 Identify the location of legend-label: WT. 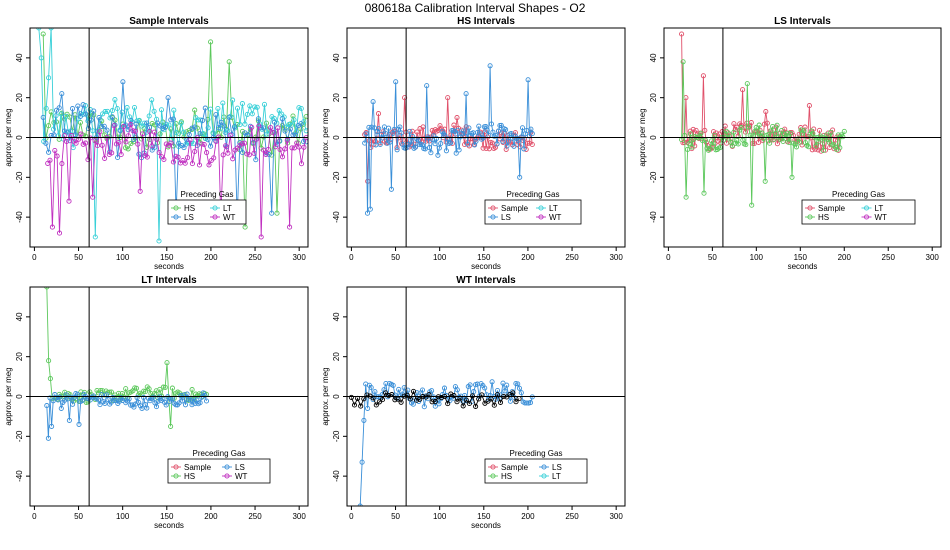
(241, 476).